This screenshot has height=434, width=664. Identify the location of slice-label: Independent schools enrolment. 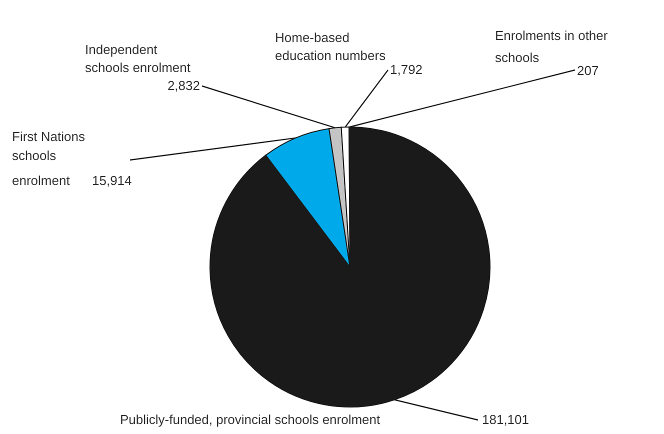
(138, 58).